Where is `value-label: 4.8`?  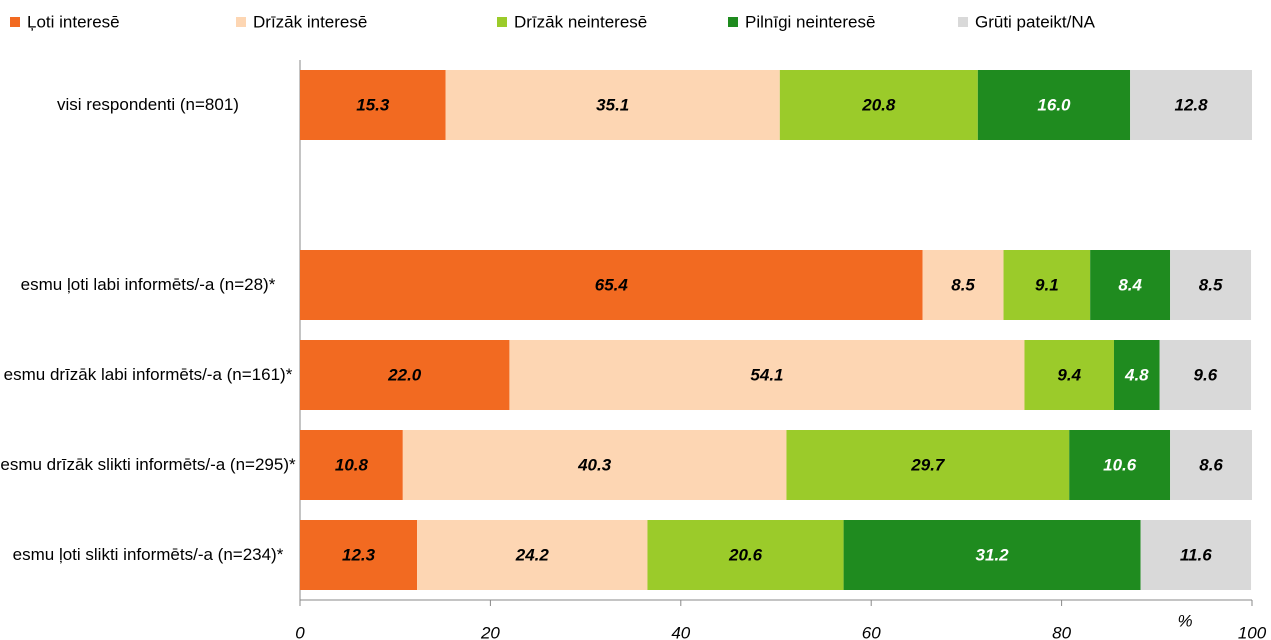 value-label: 4.8 is located at coordinates (1136, 374).